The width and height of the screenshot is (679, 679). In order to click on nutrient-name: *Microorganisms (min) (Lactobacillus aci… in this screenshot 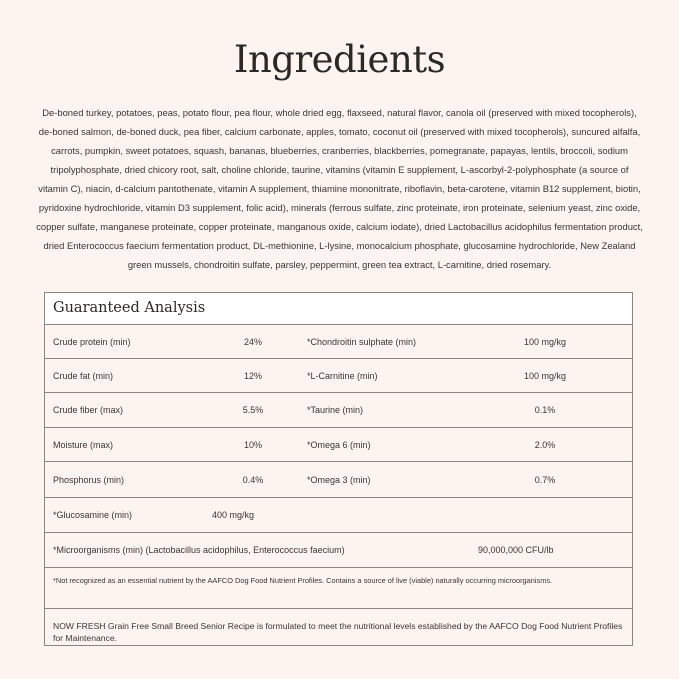, I will do `click(199, 550)`.